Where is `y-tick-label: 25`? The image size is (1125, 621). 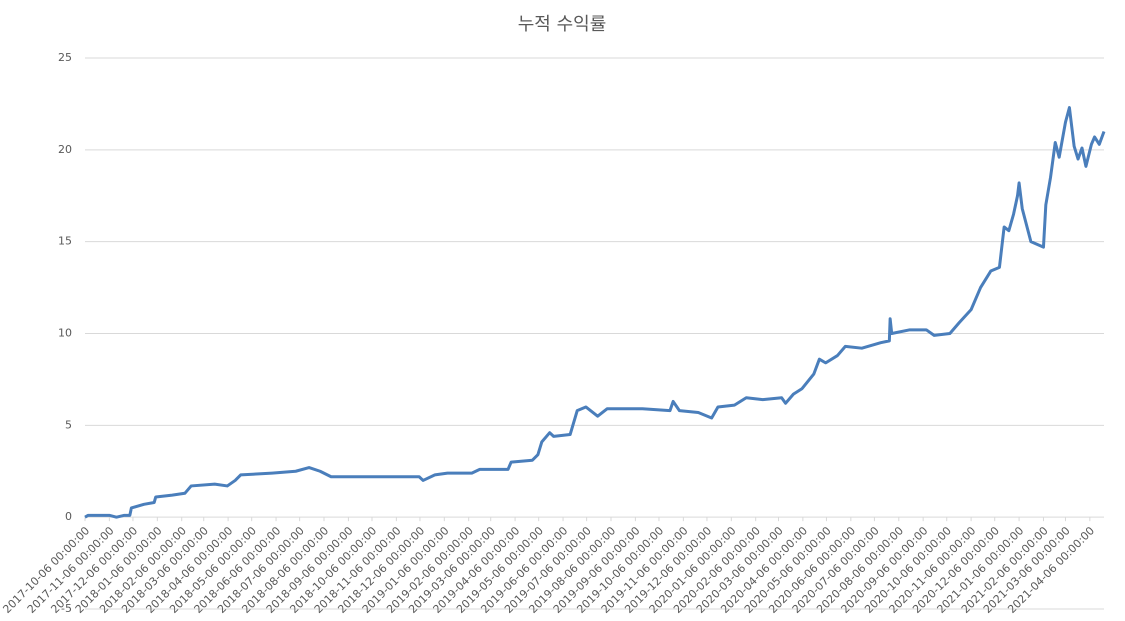 y-tick-label: 25 is located at coordinates (65, 57).